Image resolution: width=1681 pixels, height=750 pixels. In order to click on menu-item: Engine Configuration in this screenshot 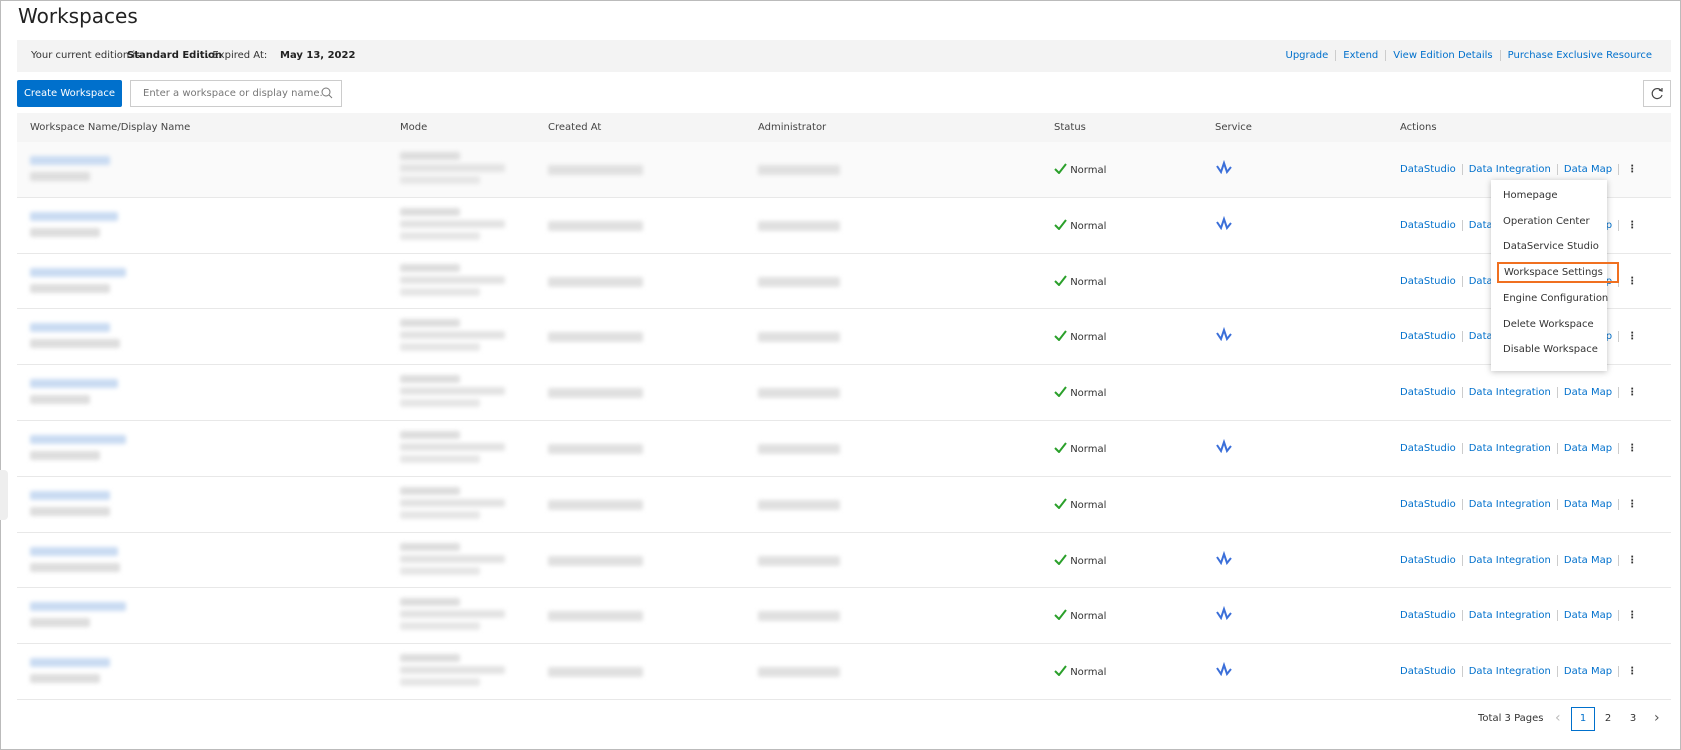, I will do `click(1556, 298)`.